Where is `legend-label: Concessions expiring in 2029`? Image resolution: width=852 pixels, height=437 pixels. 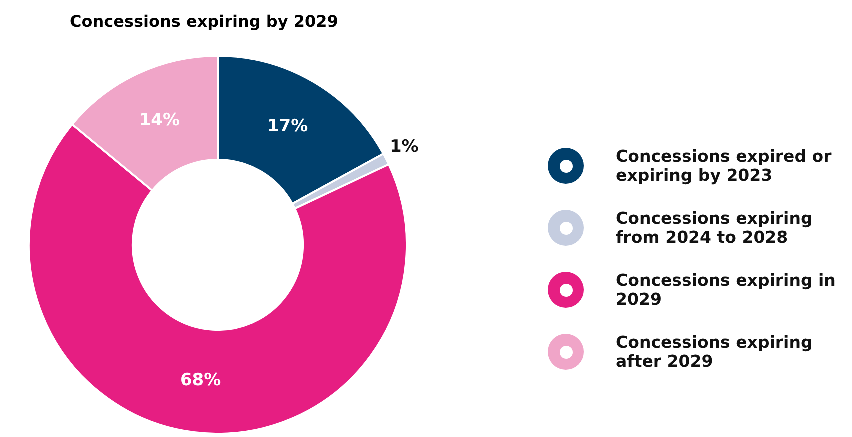 legend-label: Concessions expiring in 2029 is located at coordinates (726, 290).